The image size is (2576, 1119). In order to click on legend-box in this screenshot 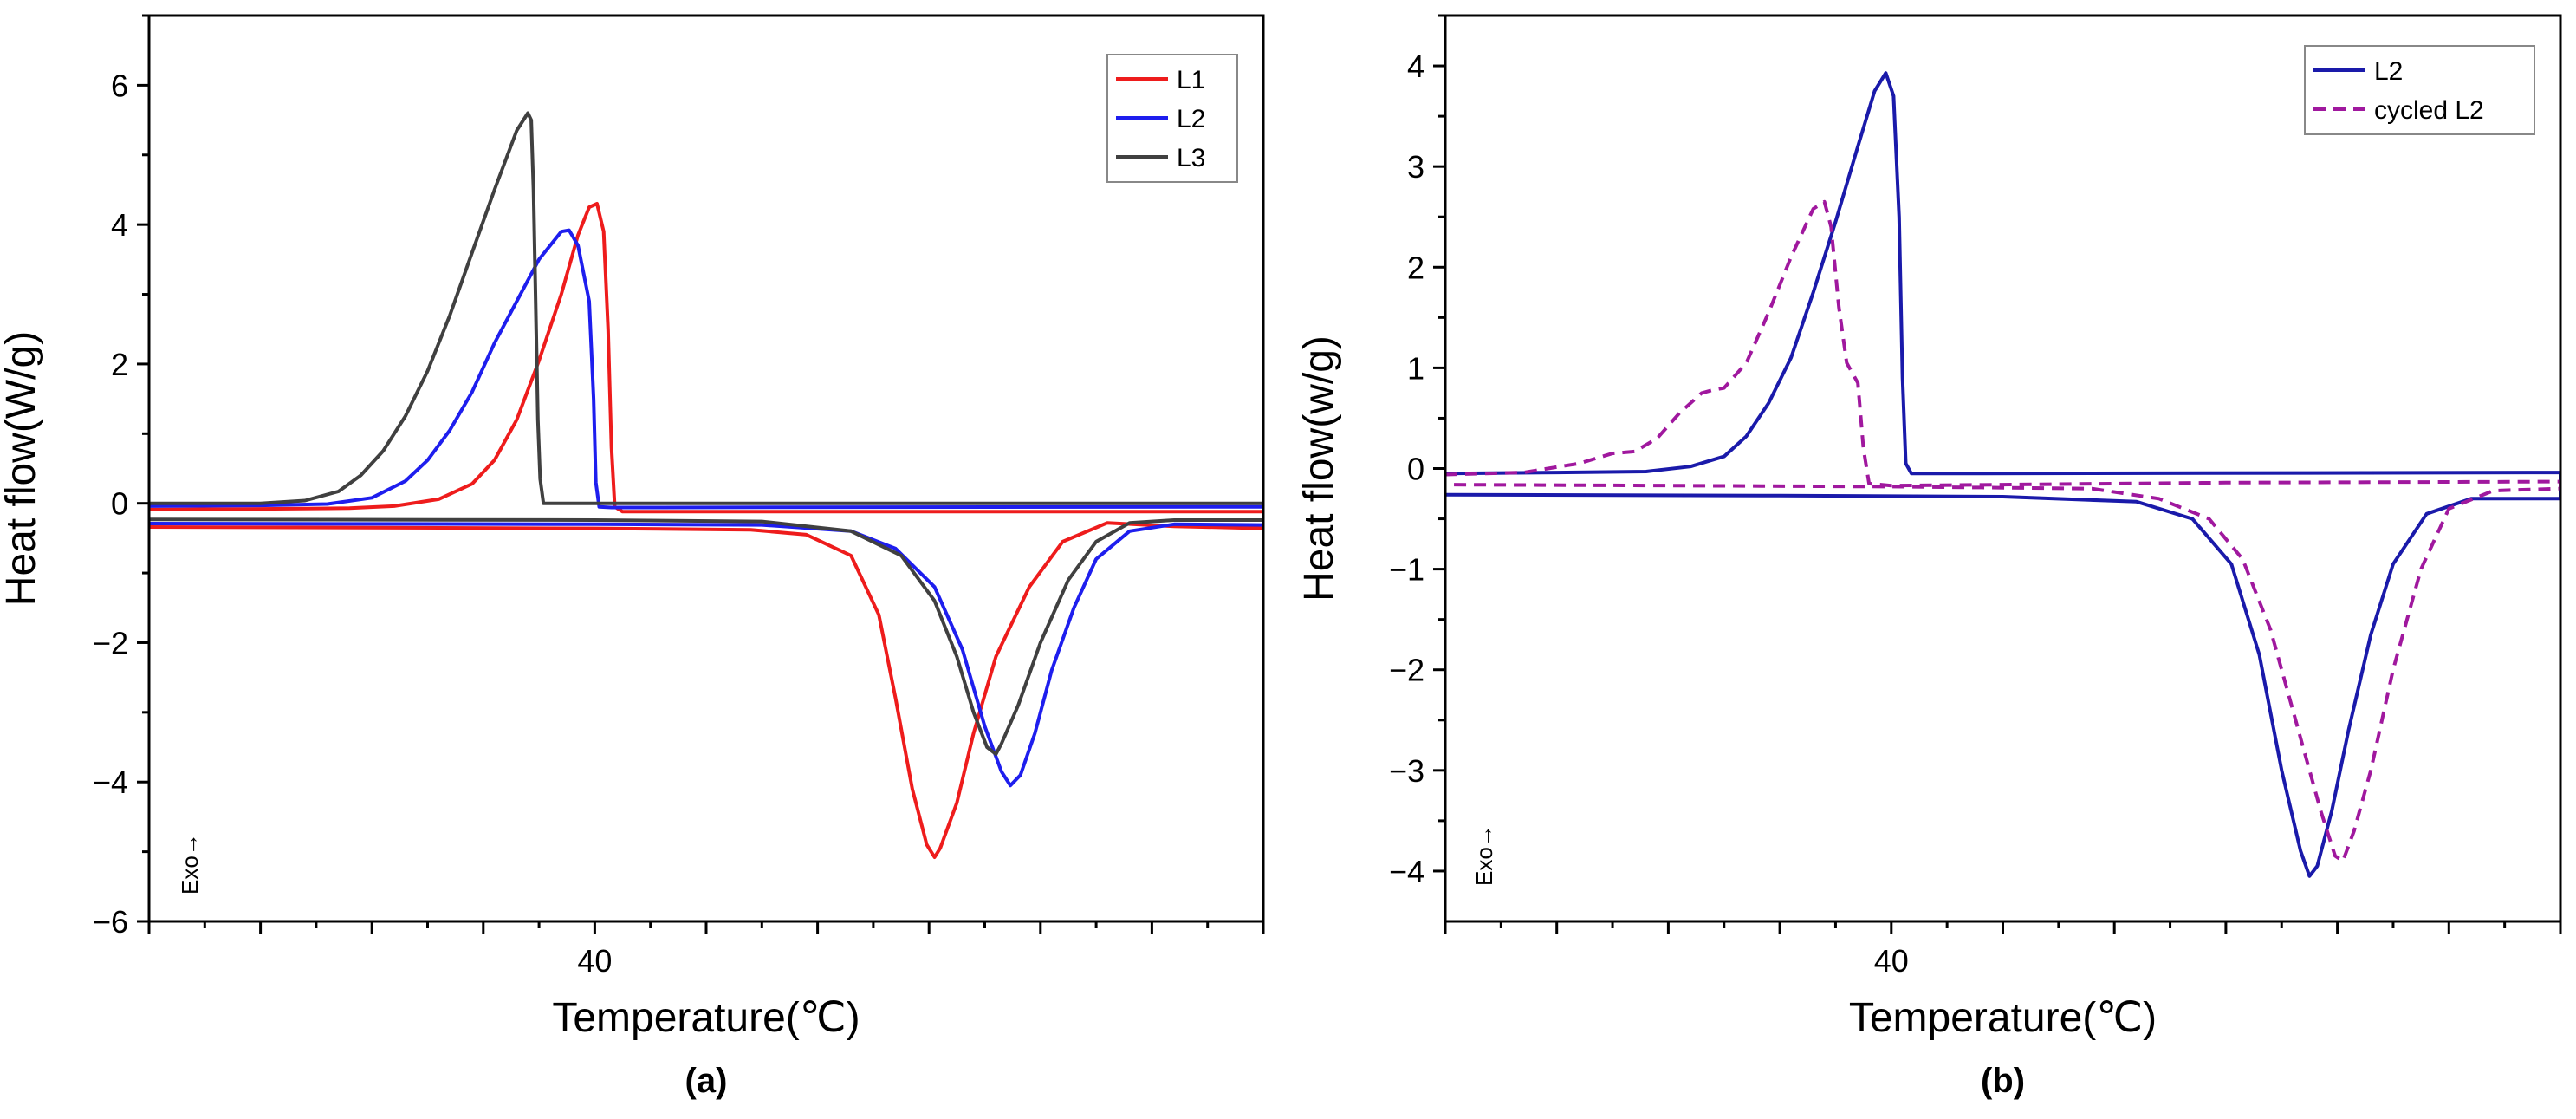, I will do `click(2420, 90)`.